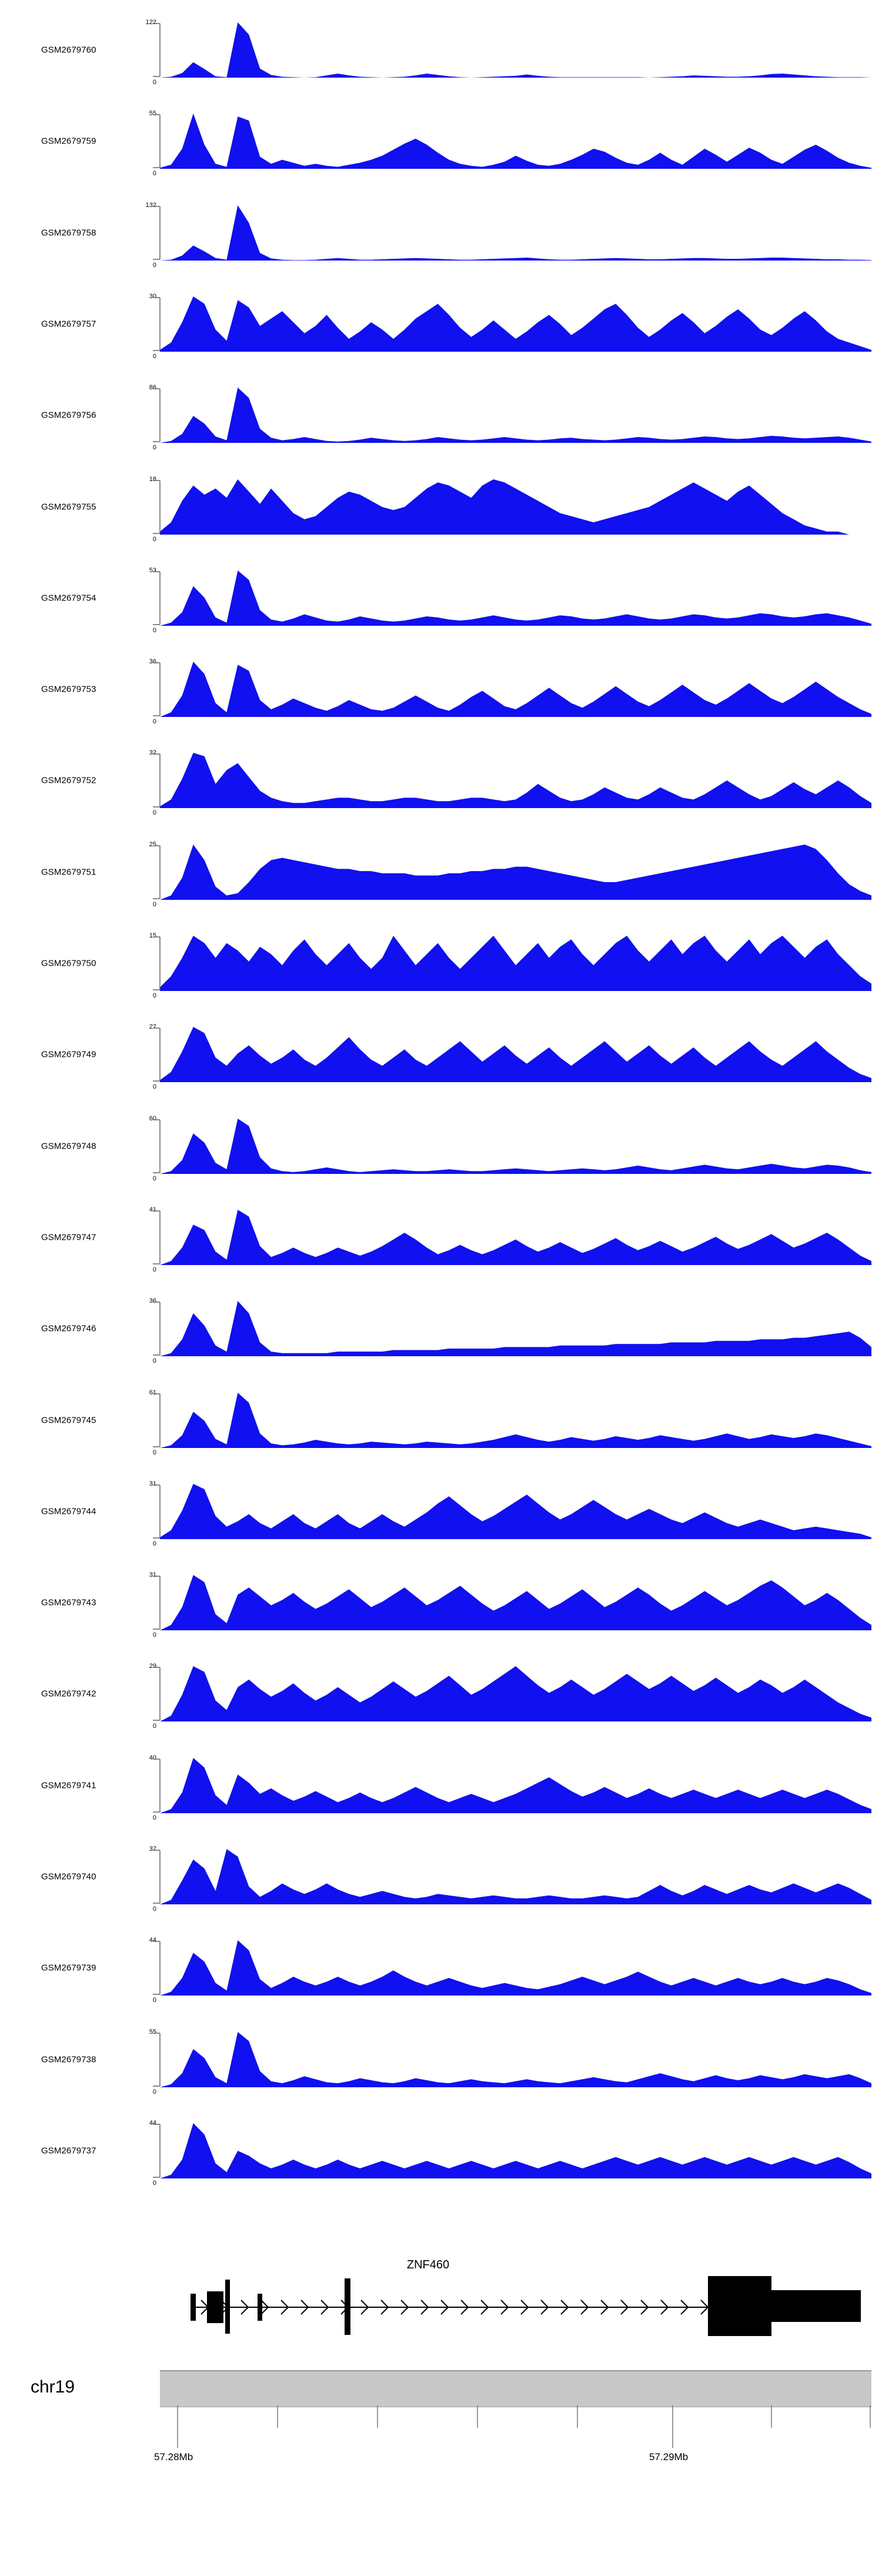 The image size is (882, 2576). I want to click on coverage-track: GSM2679746 36 0, so click(441, 1330).